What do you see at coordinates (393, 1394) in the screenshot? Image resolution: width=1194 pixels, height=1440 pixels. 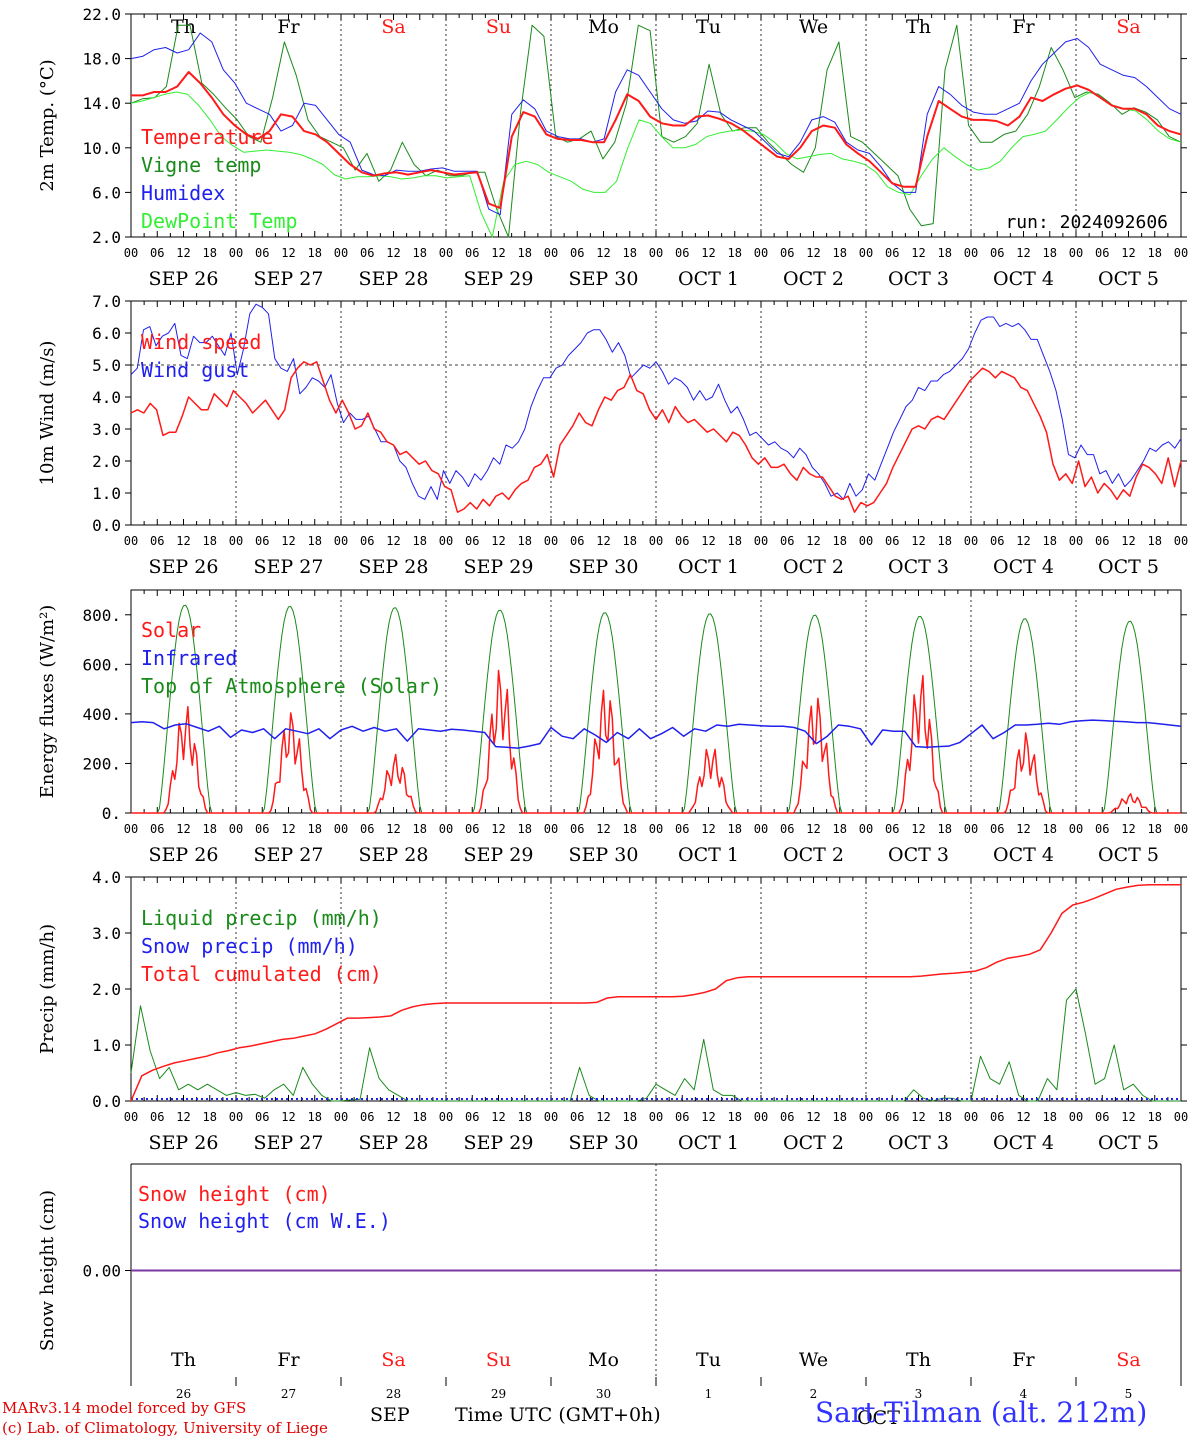 I see `day-number-label: 28` at bounding box center [393, 1394].